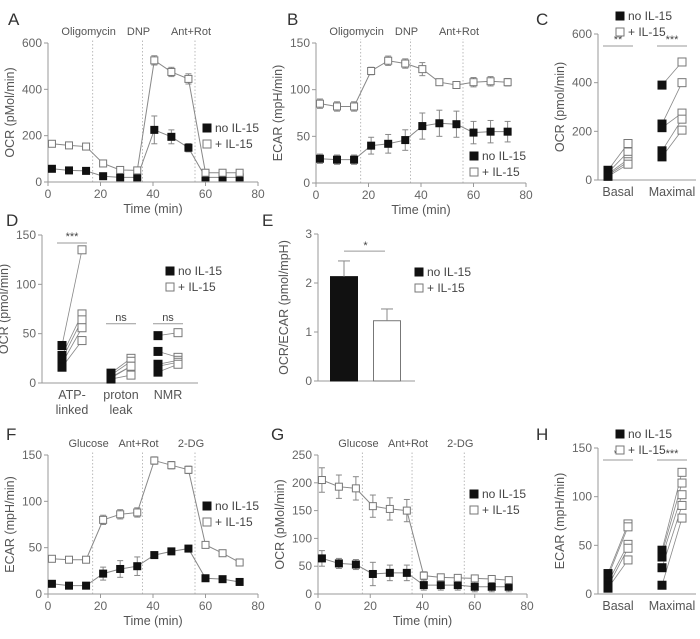 The image size is (700, 639). I want to click on legend-marker-plus, so click(207, 522).